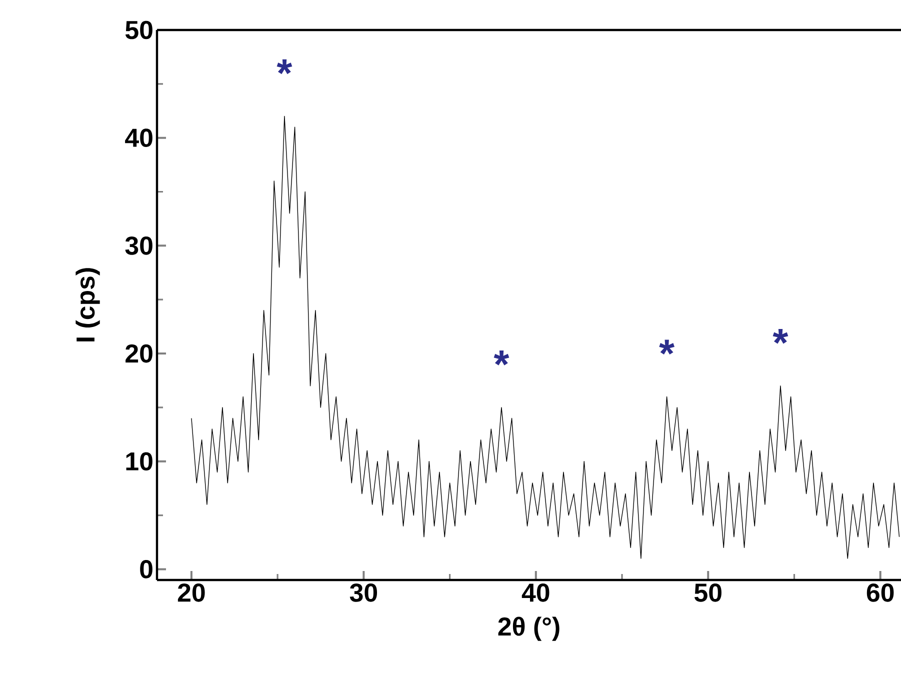 This screenshot has height=685, width=901. I want to click on y-tick-label: 30, so click(138, 245).